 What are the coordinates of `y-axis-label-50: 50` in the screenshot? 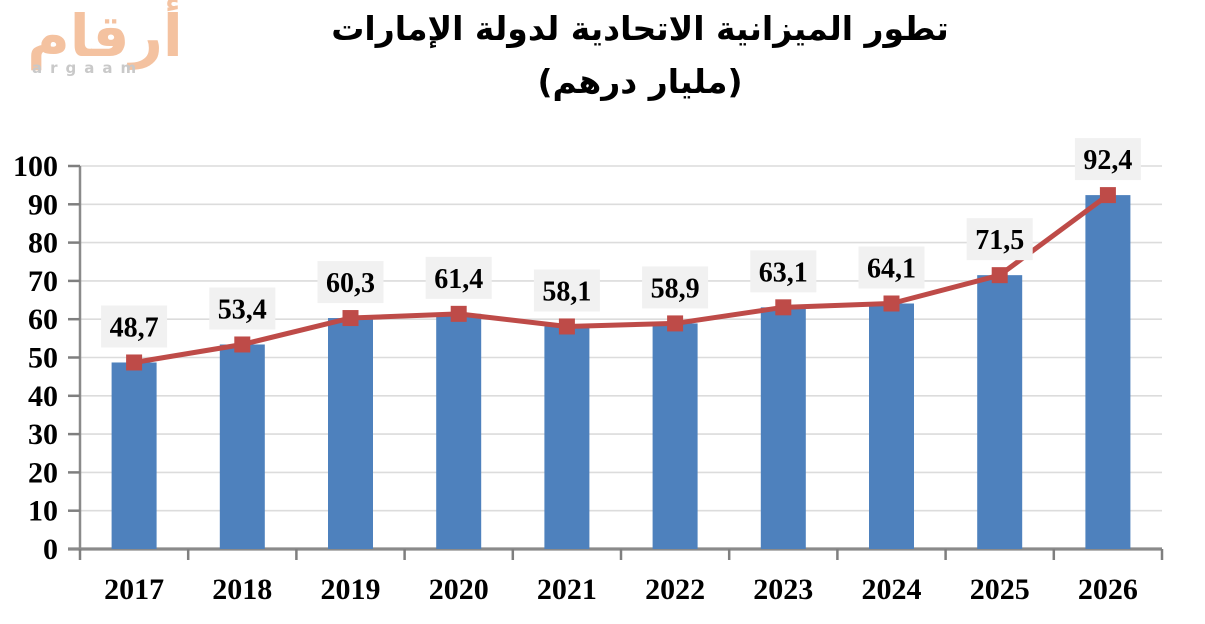 It's located at (43, 358).